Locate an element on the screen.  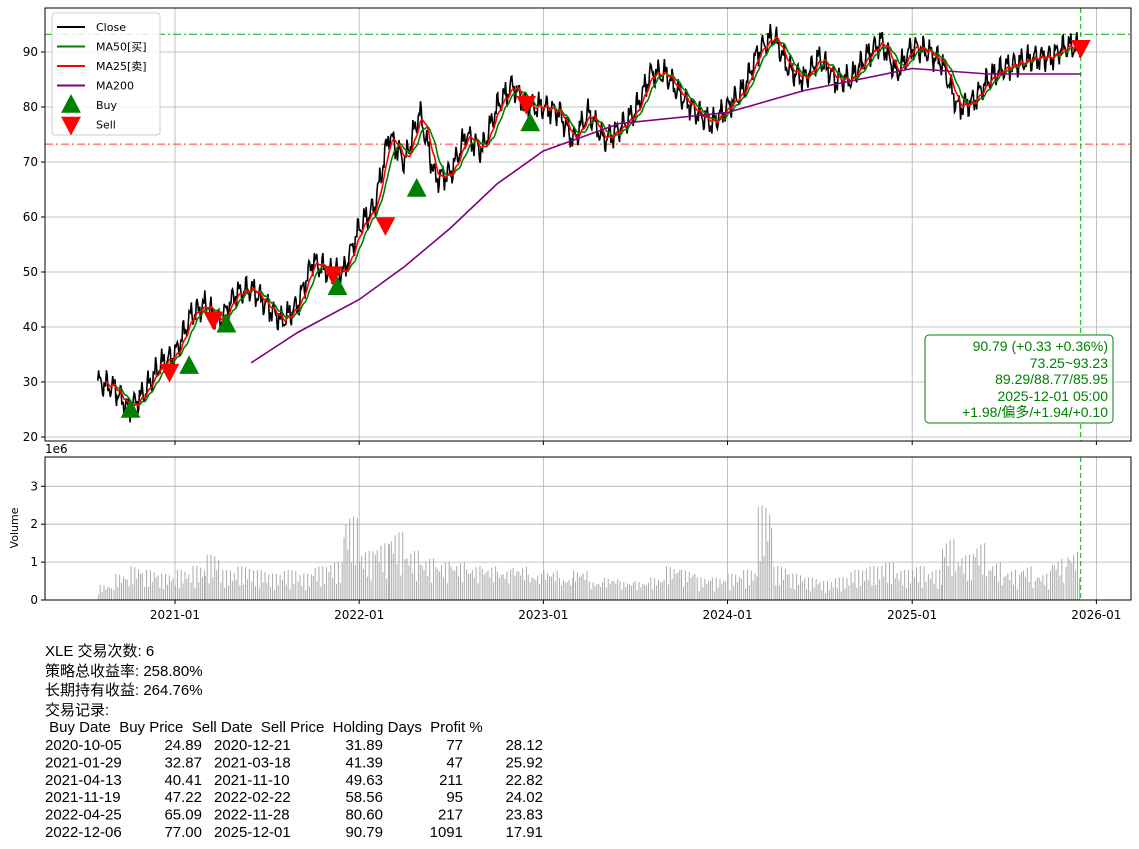
y-tick-label: 40 is located at coordinates (30, 327).